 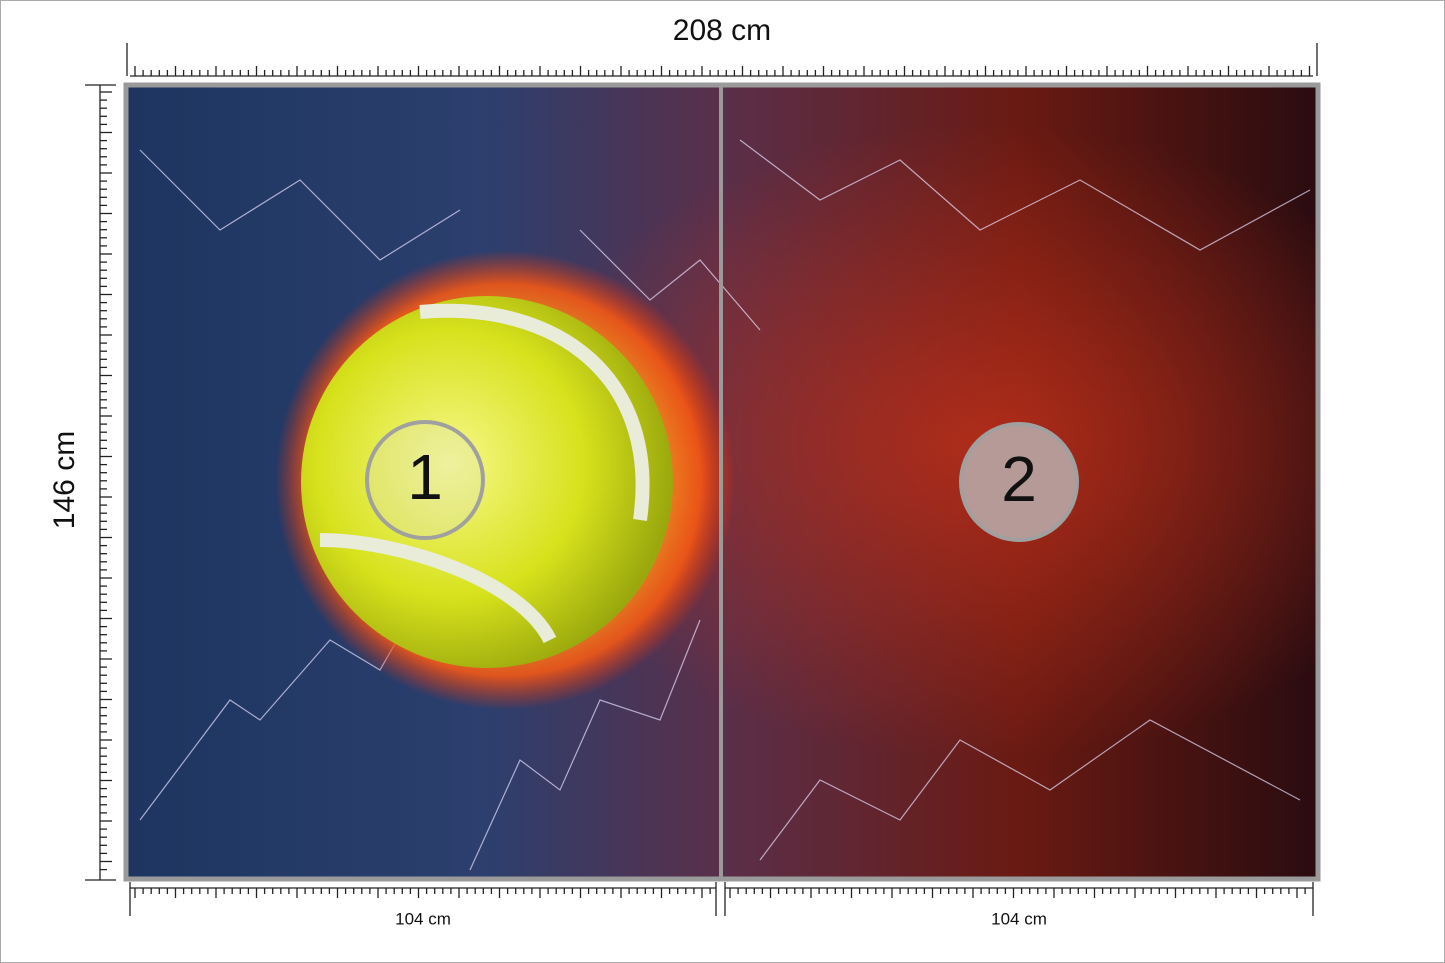 What do you see at coordinates (1019, 479) in the screenshot?
I see `panel-number: 2` at bounding box center [1019, 479].